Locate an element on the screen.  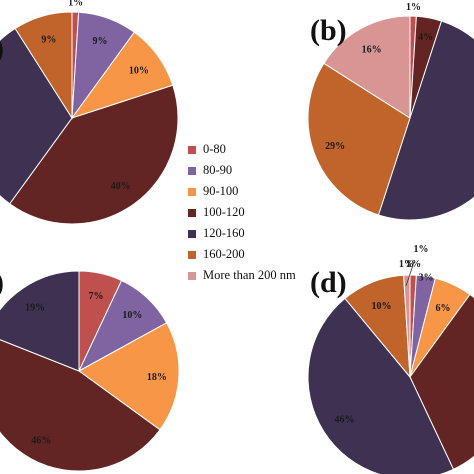
data-label-0-80: 7% is located at coordinates (96, 296).